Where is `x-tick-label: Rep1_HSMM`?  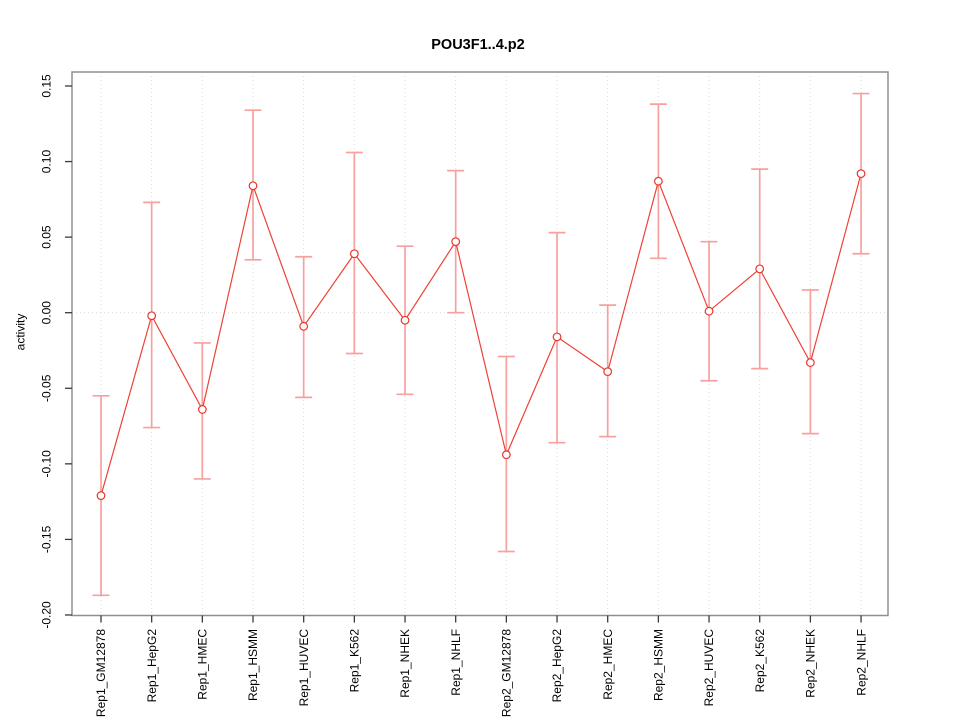 x-tick-label: Rep1_HSMM is located at coordinates (253, 665).